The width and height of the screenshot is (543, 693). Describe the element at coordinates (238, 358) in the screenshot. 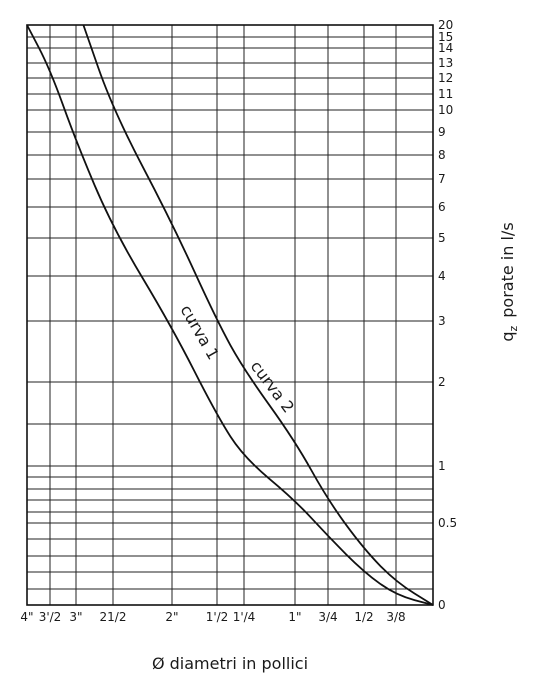

I see `curve-labels: curva 1 curva 2` at that location.